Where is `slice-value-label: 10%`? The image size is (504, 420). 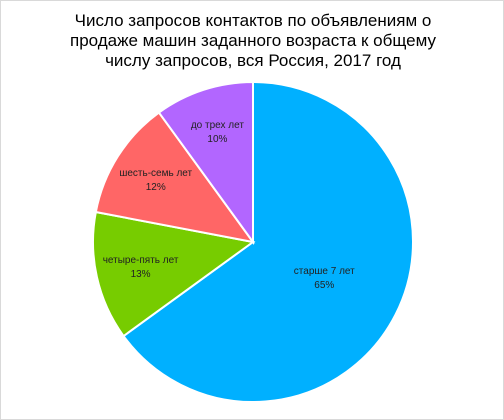
slice-value-label: 10% is located at coordinates (217, 139).